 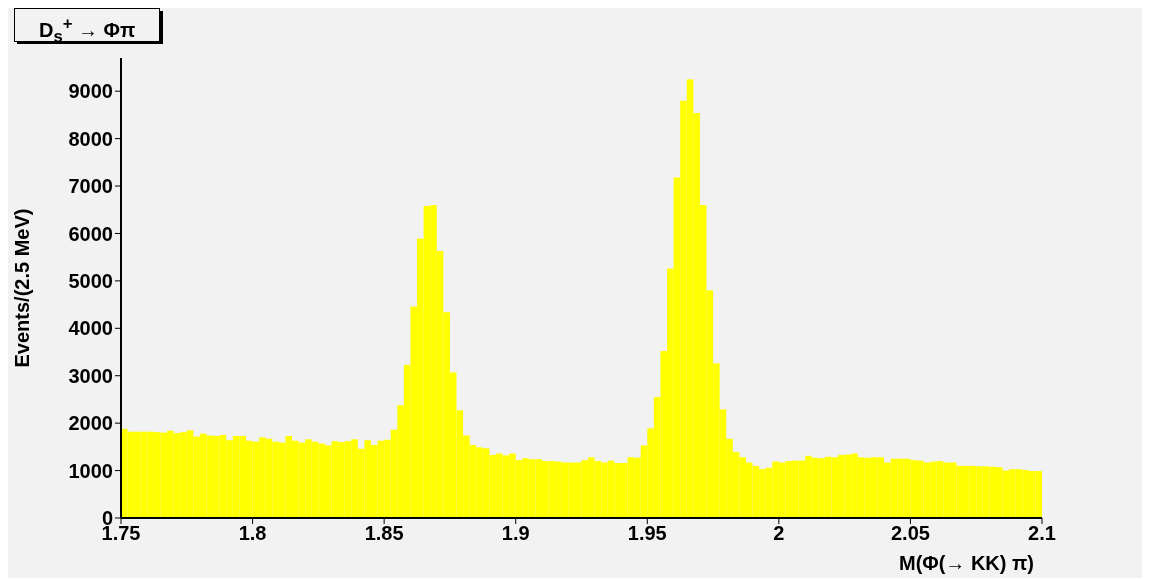 What do you see at coordinates (90, 328) in the screenshot?
I see `y-tick-label: 4000` at bounding box center [90, 328].